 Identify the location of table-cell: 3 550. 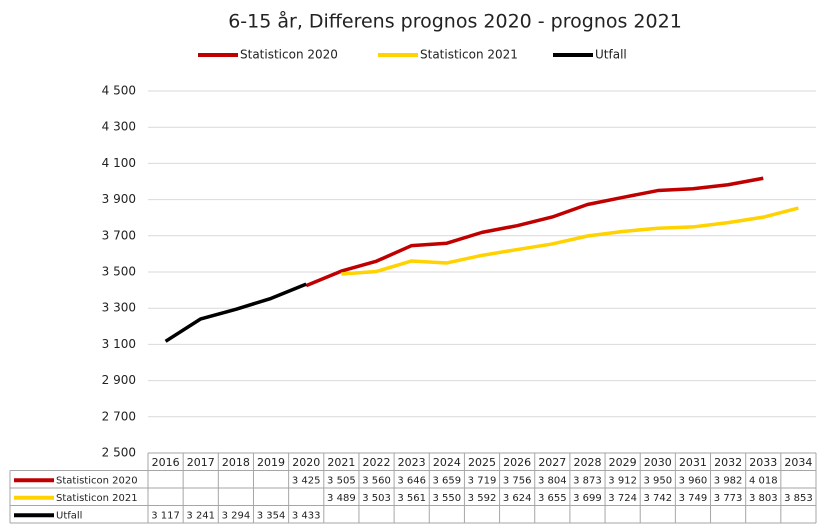
(447, 498).